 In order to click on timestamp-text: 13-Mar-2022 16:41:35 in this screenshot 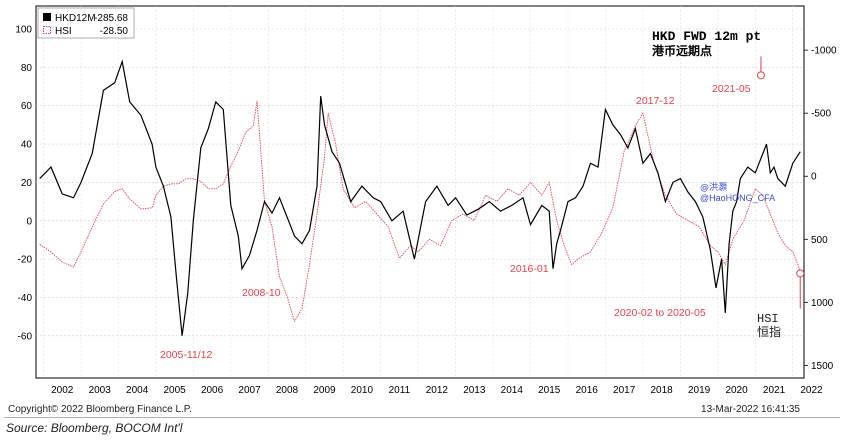, I will do `click(750, 409)`.